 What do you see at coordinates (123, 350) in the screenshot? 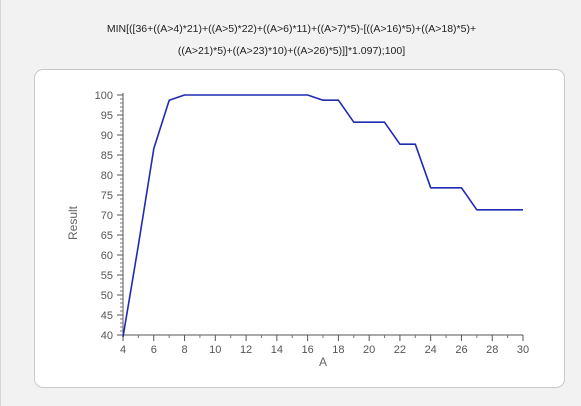
I see `x-tick-label: 4` at bounding box center [123, 350].